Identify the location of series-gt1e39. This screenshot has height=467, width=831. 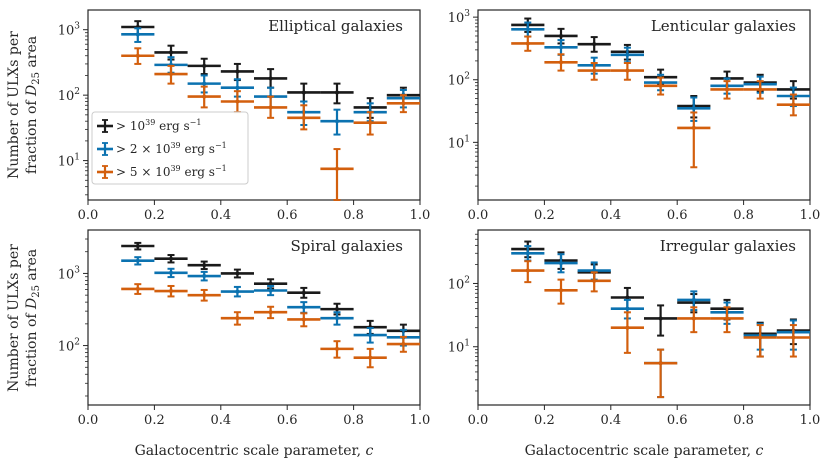
(660, 299).